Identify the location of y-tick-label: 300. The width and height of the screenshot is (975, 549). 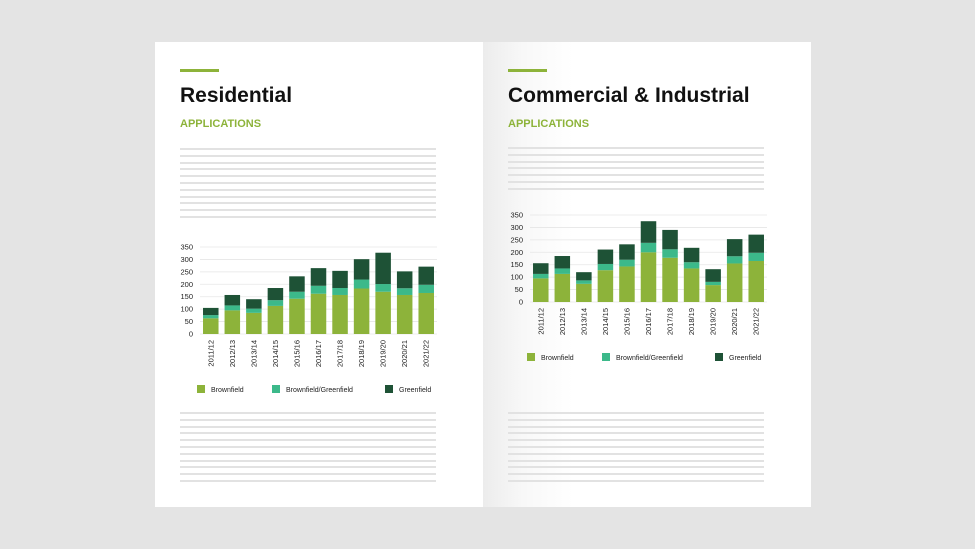
(186, 259).